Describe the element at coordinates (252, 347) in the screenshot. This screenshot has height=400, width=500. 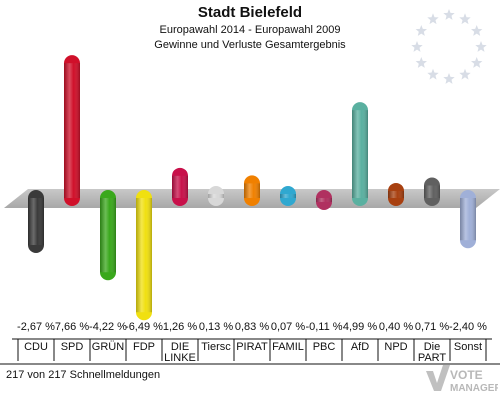
I see `category-label: PIRAT` at that location.